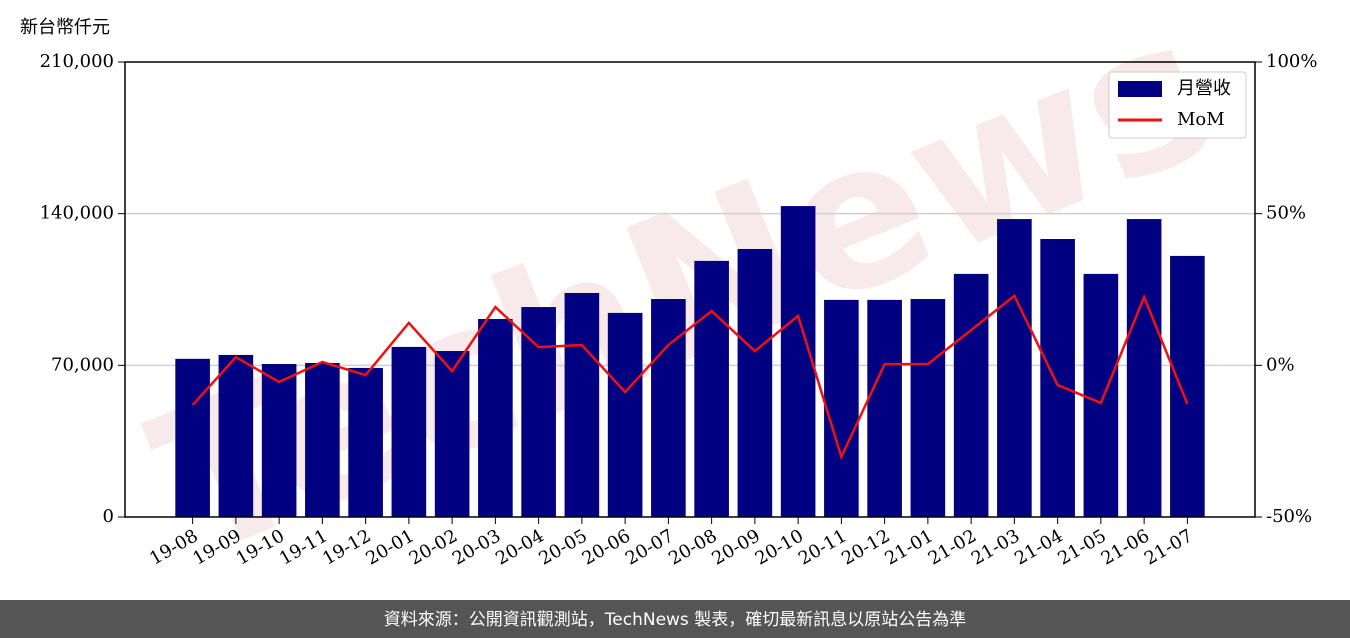 Image resolution: width=1350 pixels, height=638 pixels. What do you see at coordinates (65, 27) in the screenshot?
I see `y-axis-title: 新台幣仟元` at bounding box center [65, 27].